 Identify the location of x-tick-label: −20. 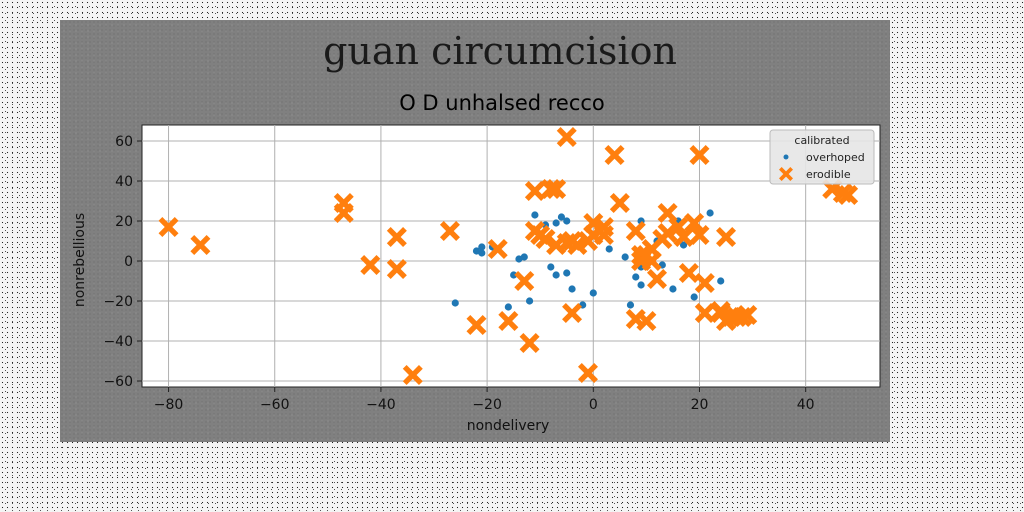
(487, 405).